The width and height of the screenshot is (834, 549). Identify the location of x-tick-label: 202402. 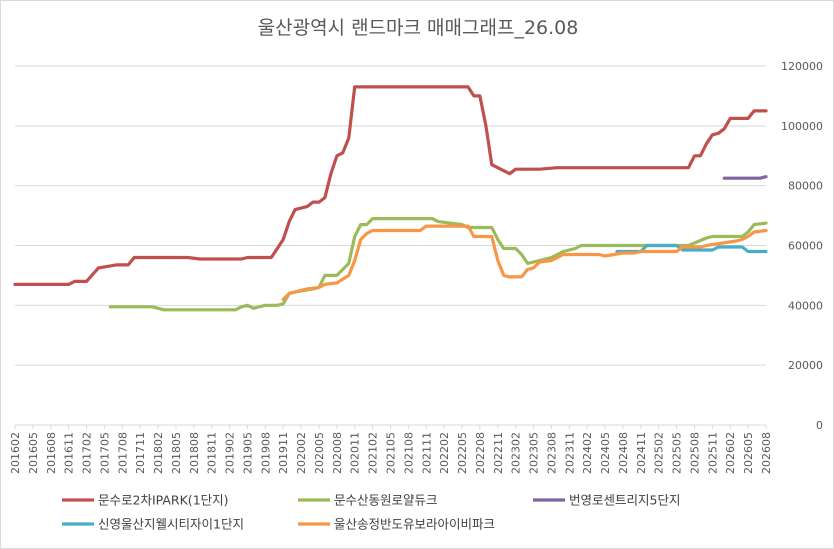
(587, 453).